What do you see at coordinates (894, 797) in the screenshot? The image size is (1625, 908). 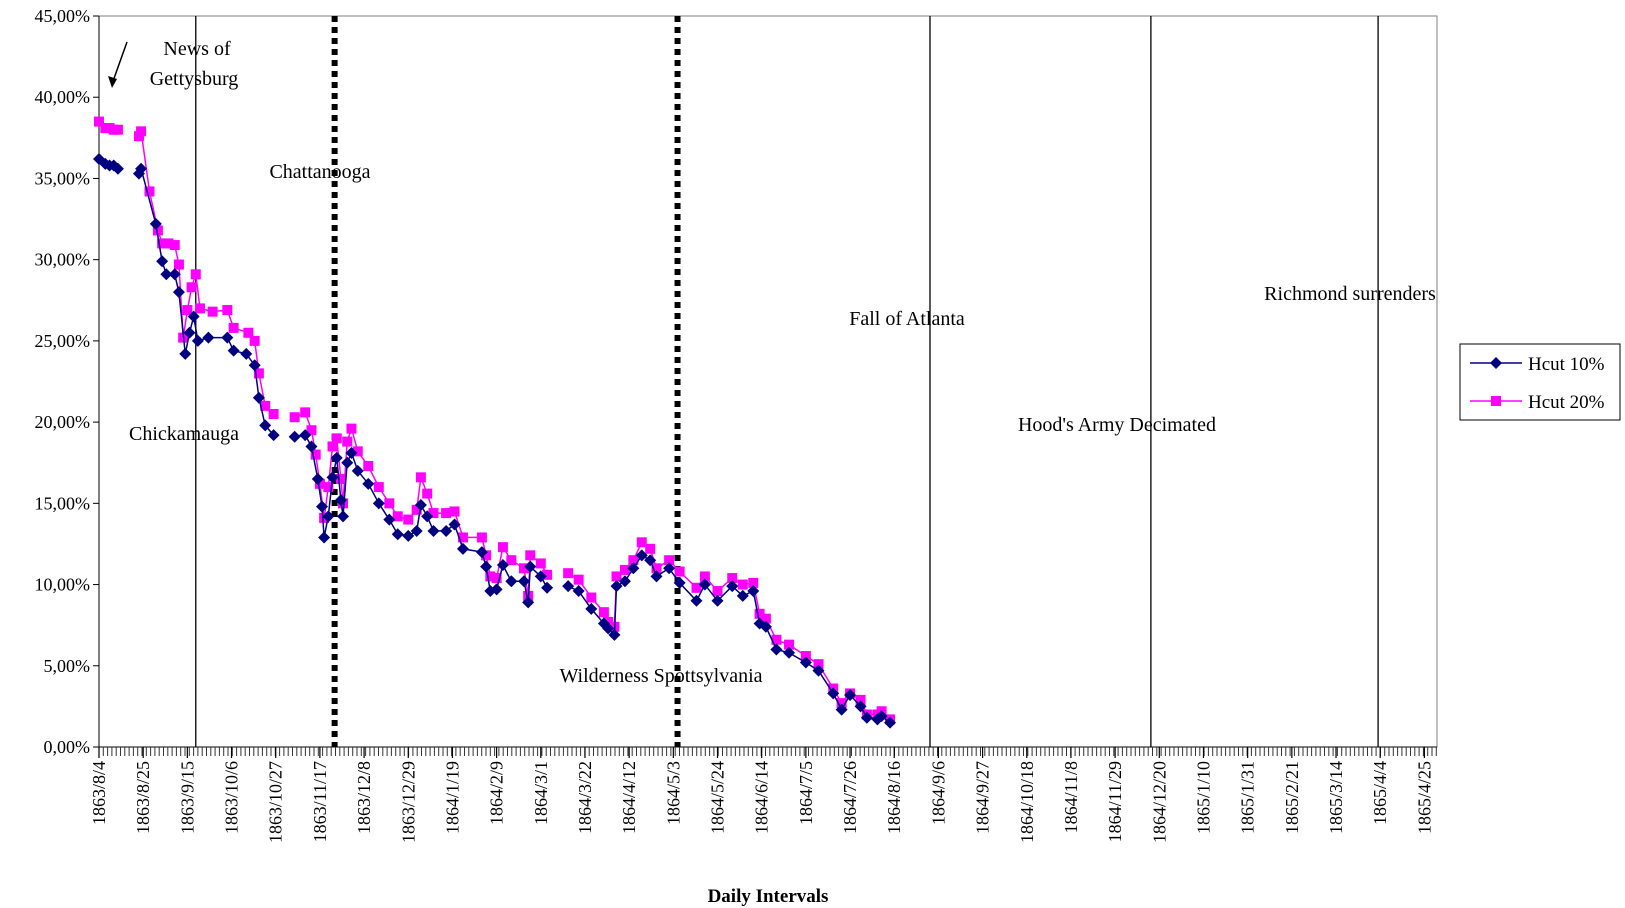 I see `x-tick-label: 1864/8/16` at bounding box center [894, 797].